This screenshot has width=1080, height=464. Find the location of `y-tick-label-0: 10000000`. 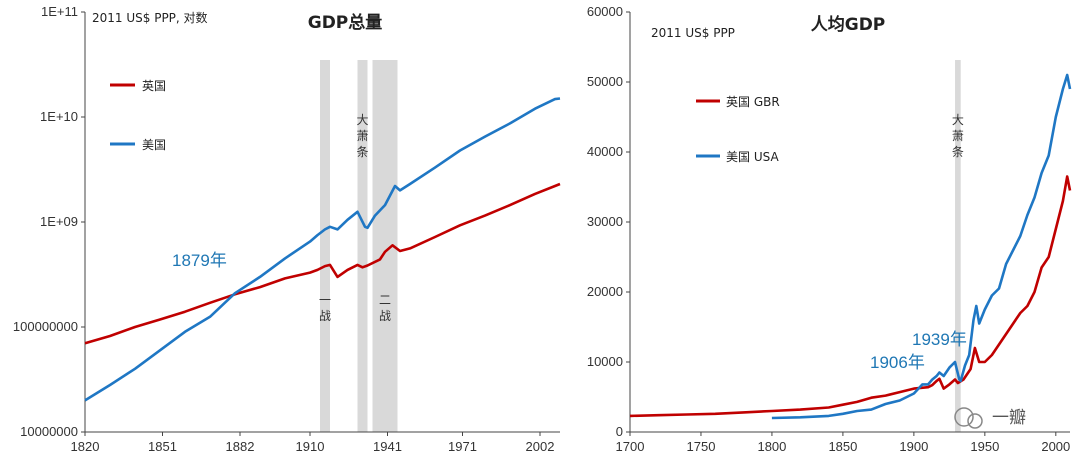

y-tick-label-0: 10000000 is located at coordinates (49, 431).